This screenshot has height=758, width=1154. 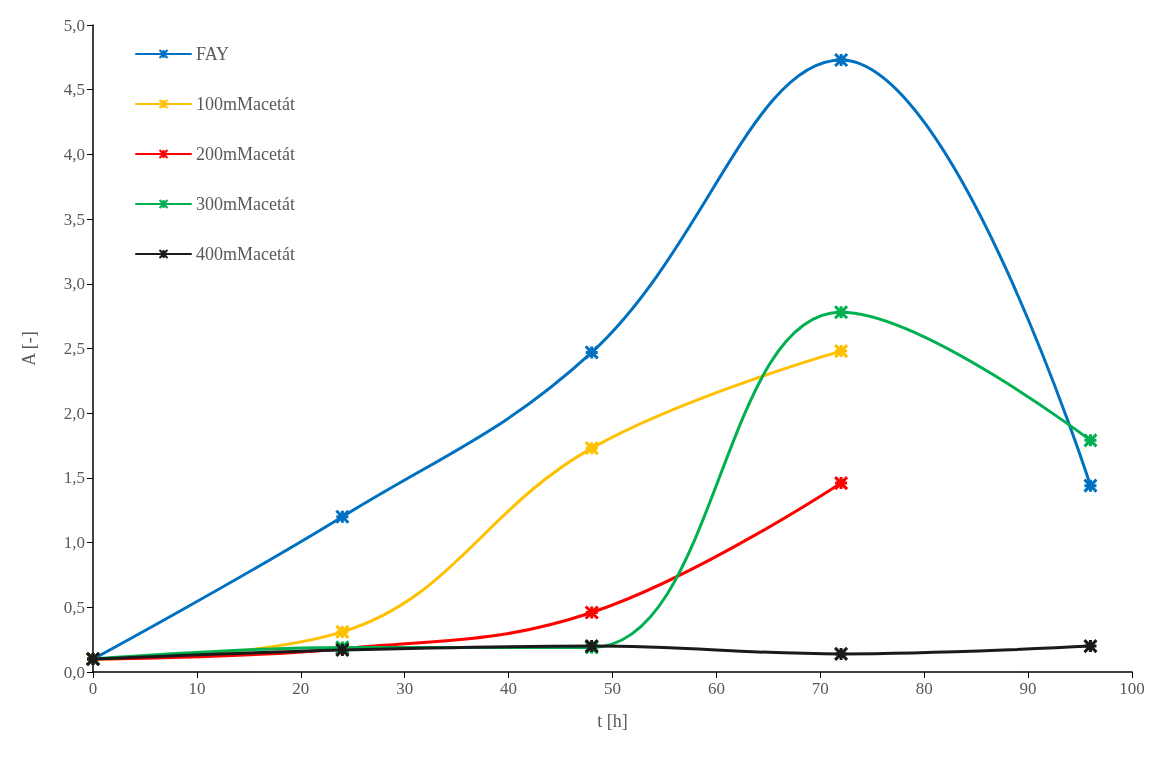 What do you see at coordinates (74, 284) in the screenshot?
I see `y-tick-label: 3,0` at bounding box center [74, 284].